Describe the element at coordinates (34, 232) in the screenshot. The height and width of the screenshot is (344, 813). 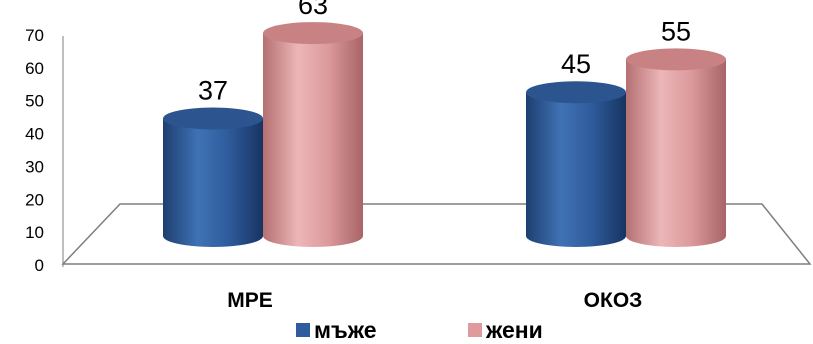
I see `y-tick-label: 10` at that location.